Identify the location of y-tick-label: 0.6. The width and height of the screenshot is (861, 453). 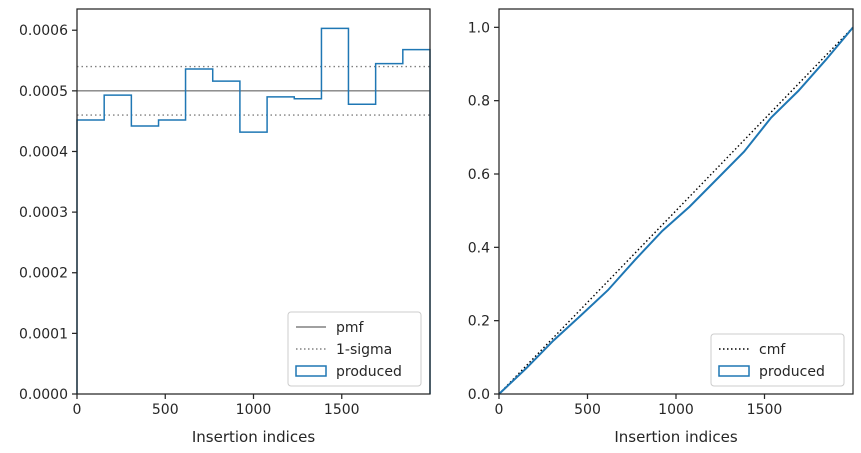
(479, 175).